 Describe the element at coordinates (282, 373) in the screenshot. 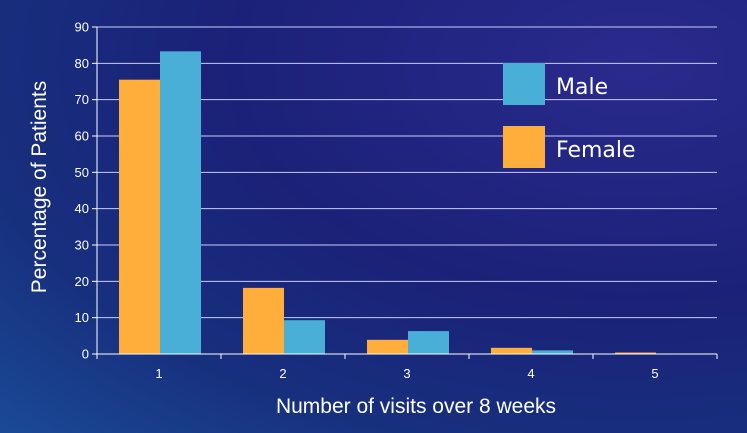

I see `x-tick-label: 2` at that location.